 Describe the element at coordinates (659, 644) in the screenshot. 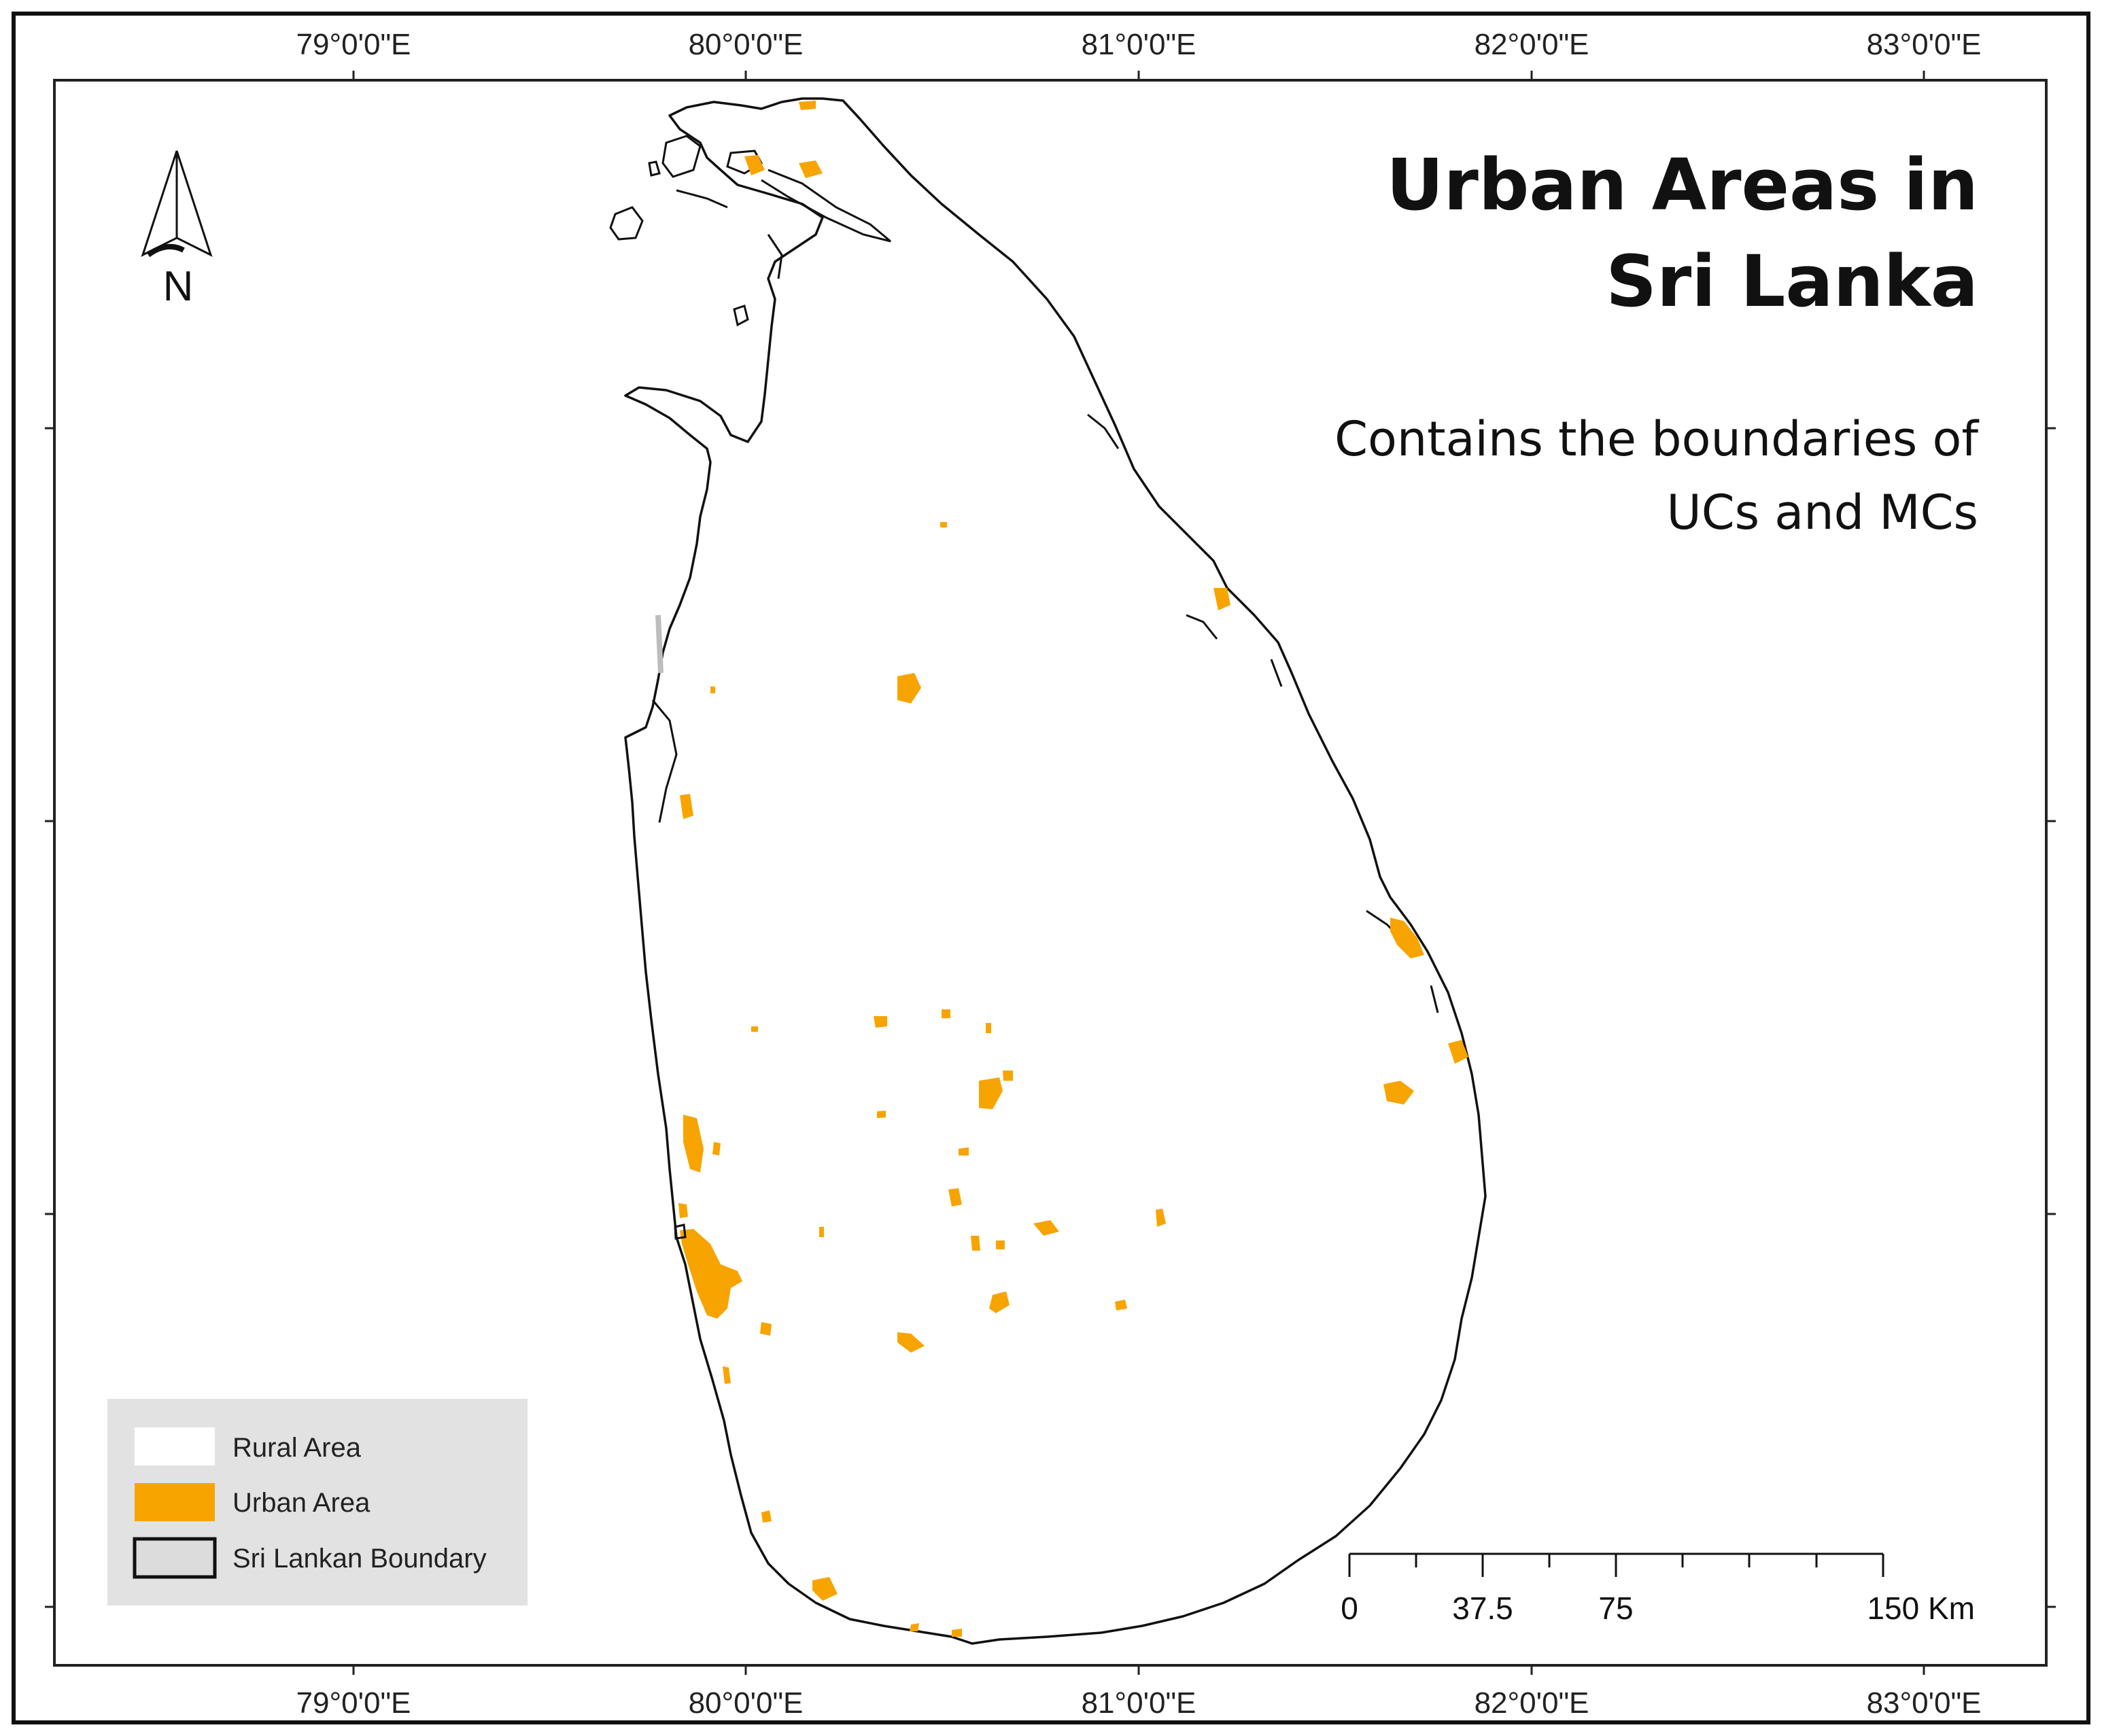

I see `wetland-strip` at that location.